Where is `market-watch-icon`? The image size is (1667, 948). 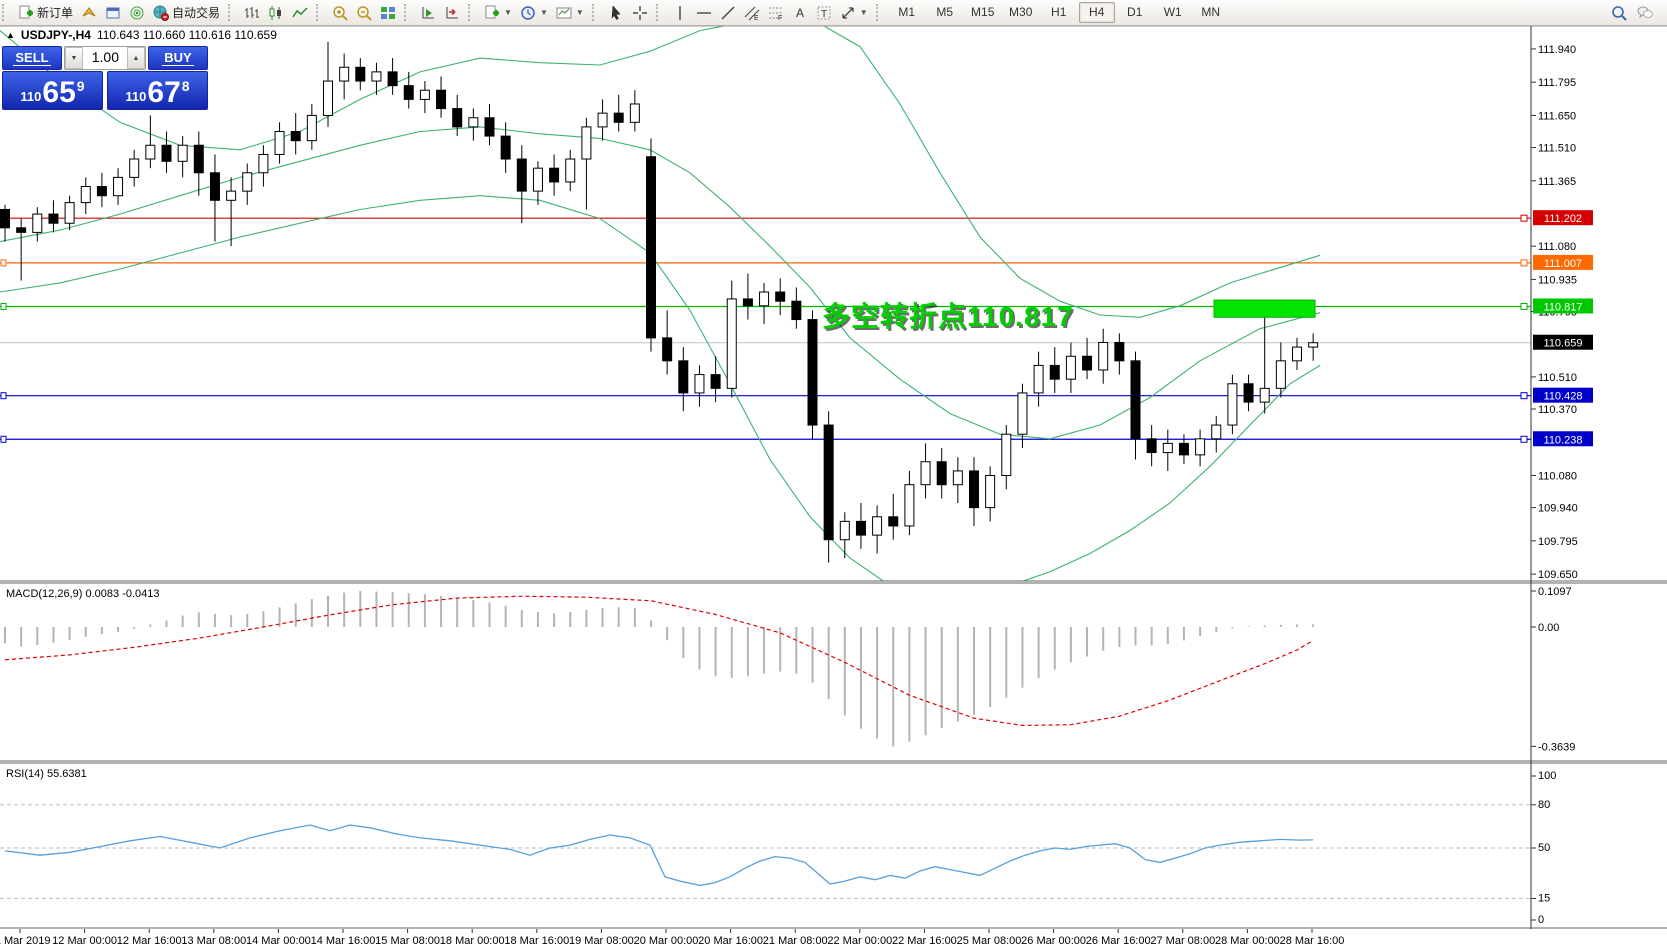 market-watch-icon is located at coordinates (113, 12).